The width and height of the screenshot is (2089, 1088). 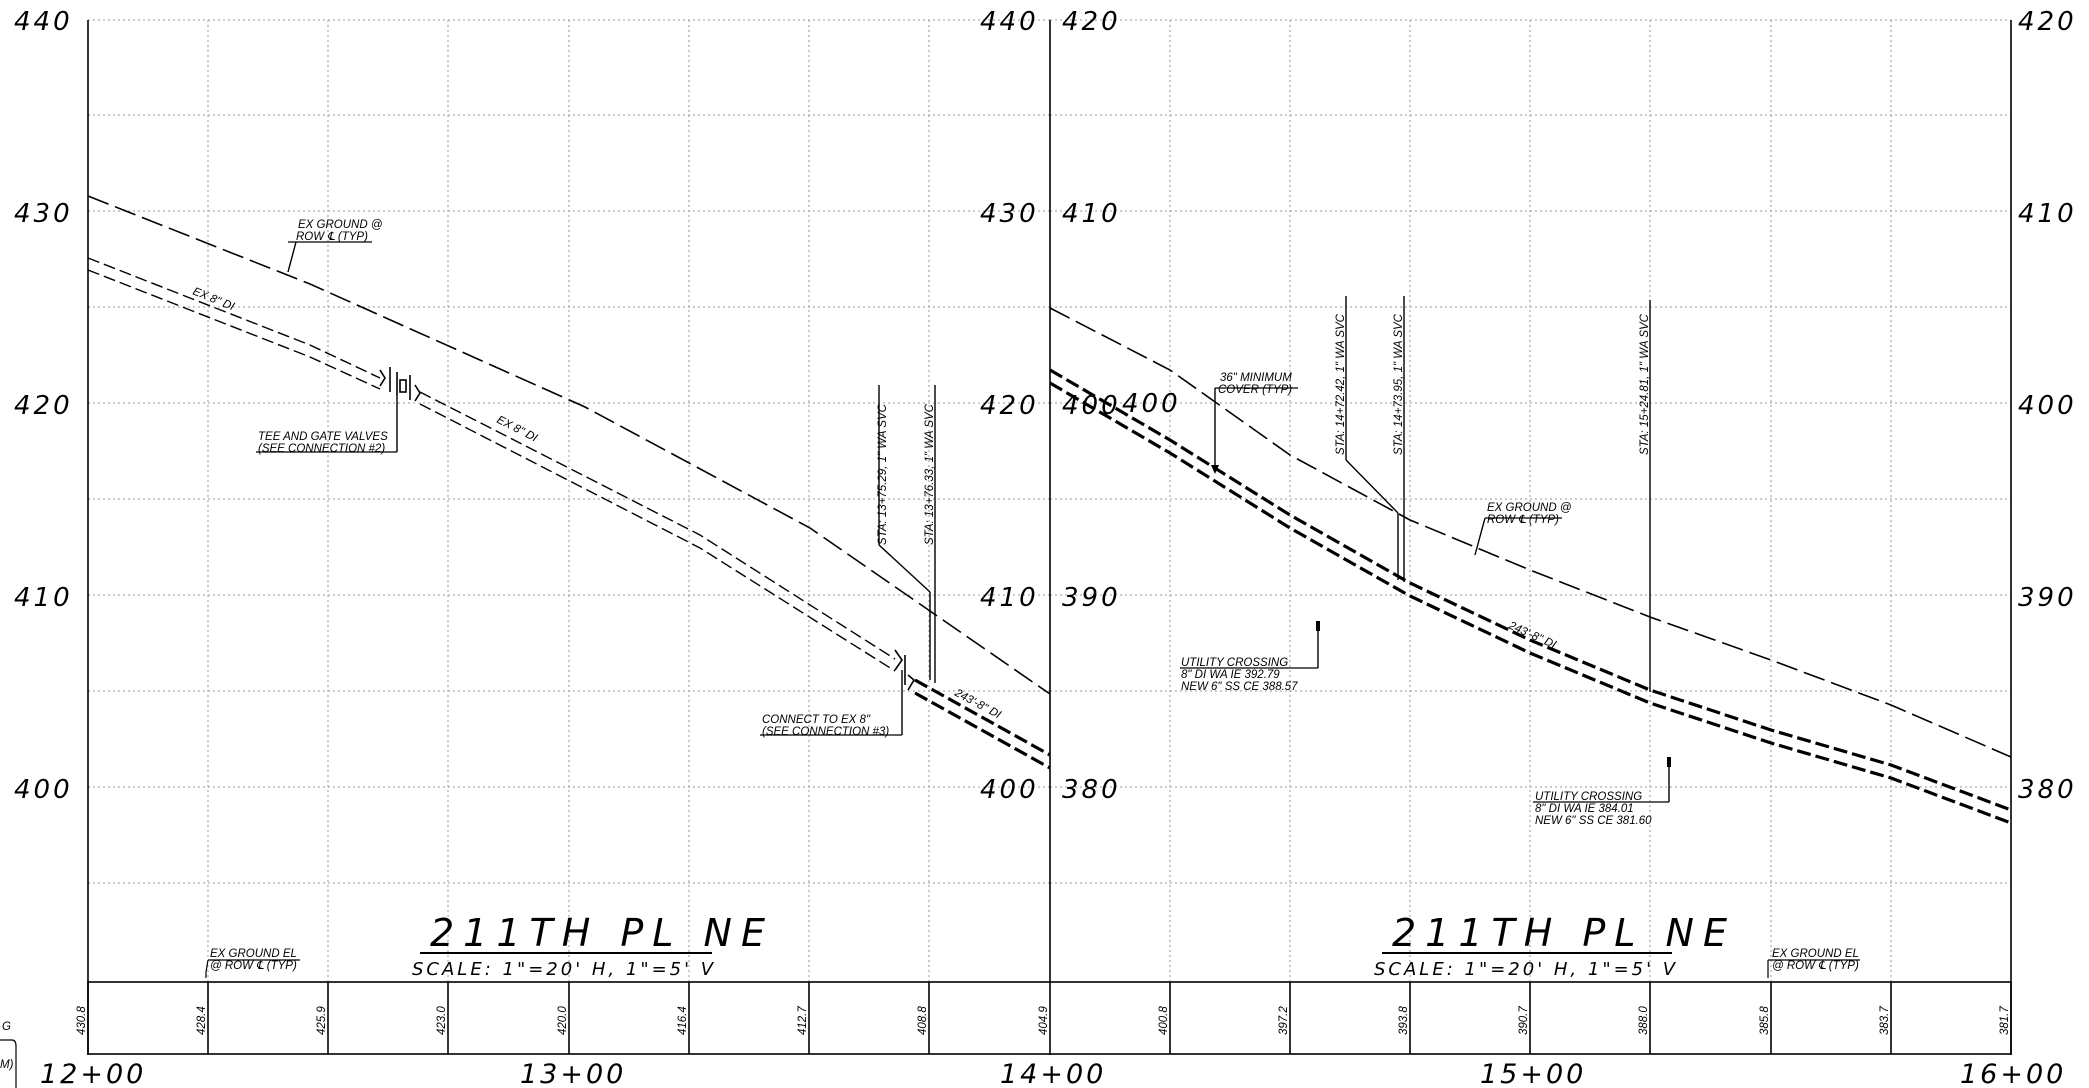 I want to click on right-panel-elev-label: 390, so click(x=1091, y=598).